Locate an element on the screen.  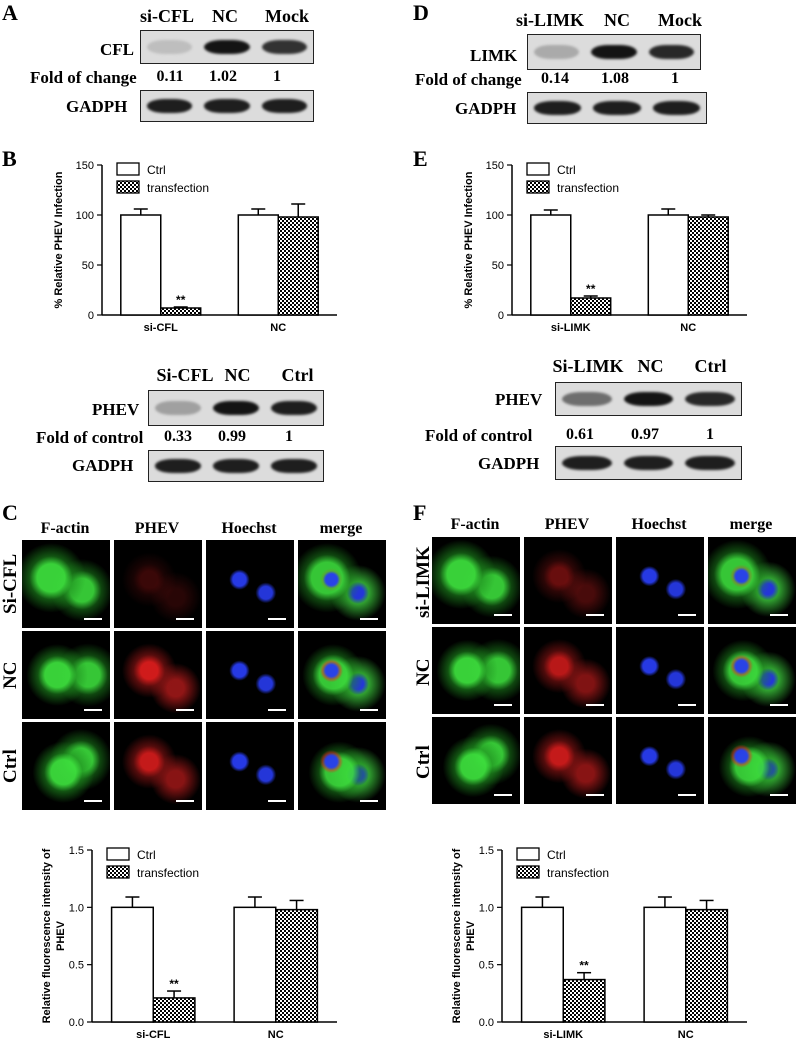
blot-target-label: PHEV is located at coordinates (519, 399).